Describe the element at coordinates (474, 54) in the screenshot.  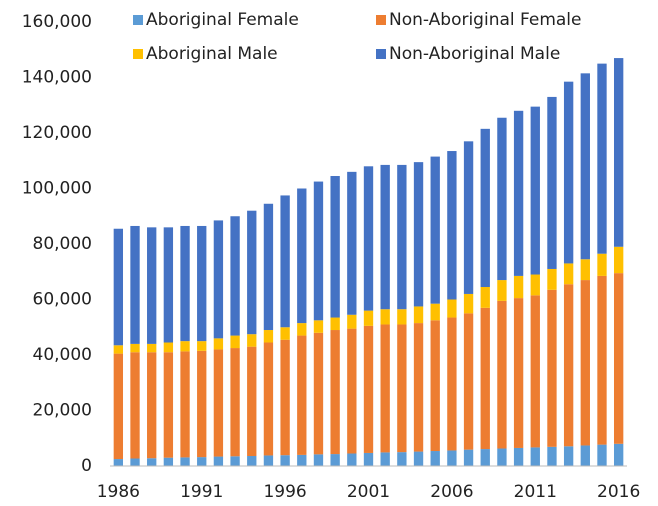
I see `legend-label: Non-Aboriginal Male` at that location.